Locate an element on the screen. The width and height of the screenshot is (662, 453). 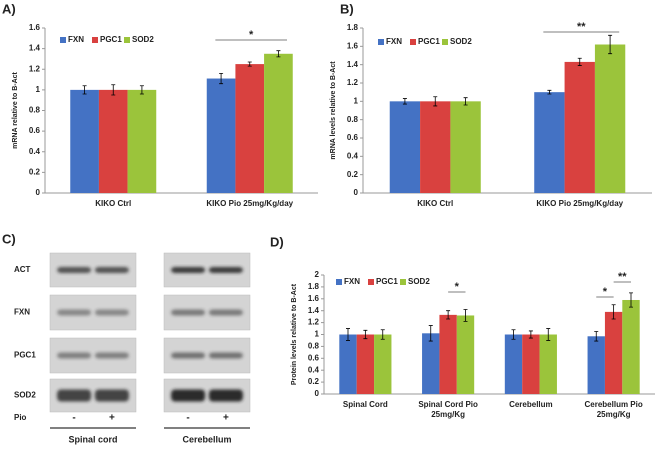
x-tick-label: Spinal Cord is located at coordinates (365, 404).